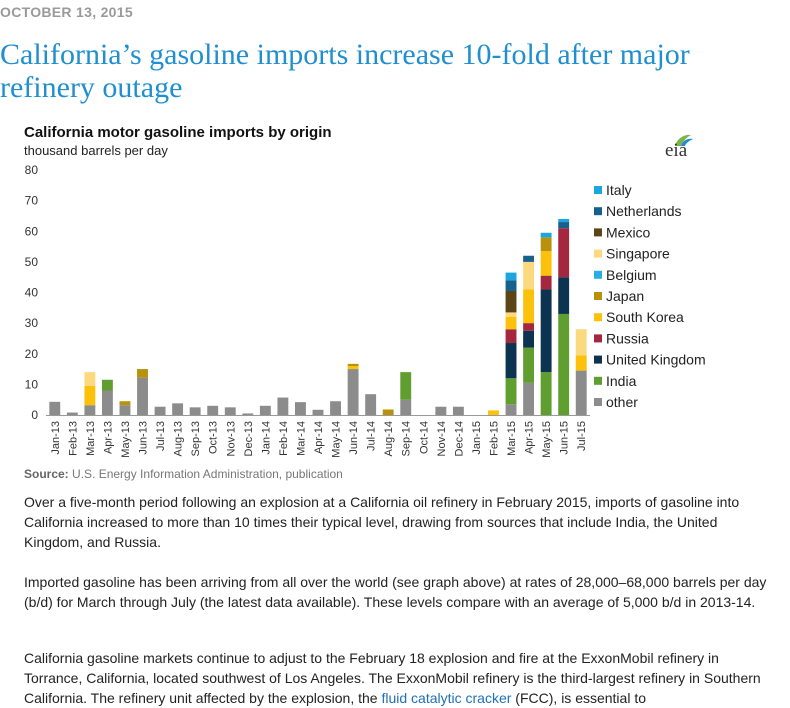  What do you see at coordinates (477, 438) in the screenshot?
I see `x-tick-label: Jan-15` at bounding box center [477, 438].